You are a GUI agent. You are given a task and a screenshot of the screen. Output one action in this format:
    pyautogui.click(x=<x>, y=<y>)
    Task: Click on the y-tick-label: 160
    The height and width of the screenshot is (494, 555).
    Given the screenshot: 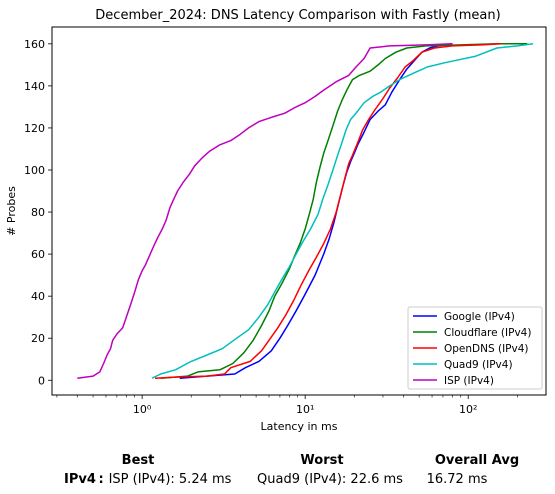 What is the action you would take?
    pyautogui.click(x=34, y=44)
    